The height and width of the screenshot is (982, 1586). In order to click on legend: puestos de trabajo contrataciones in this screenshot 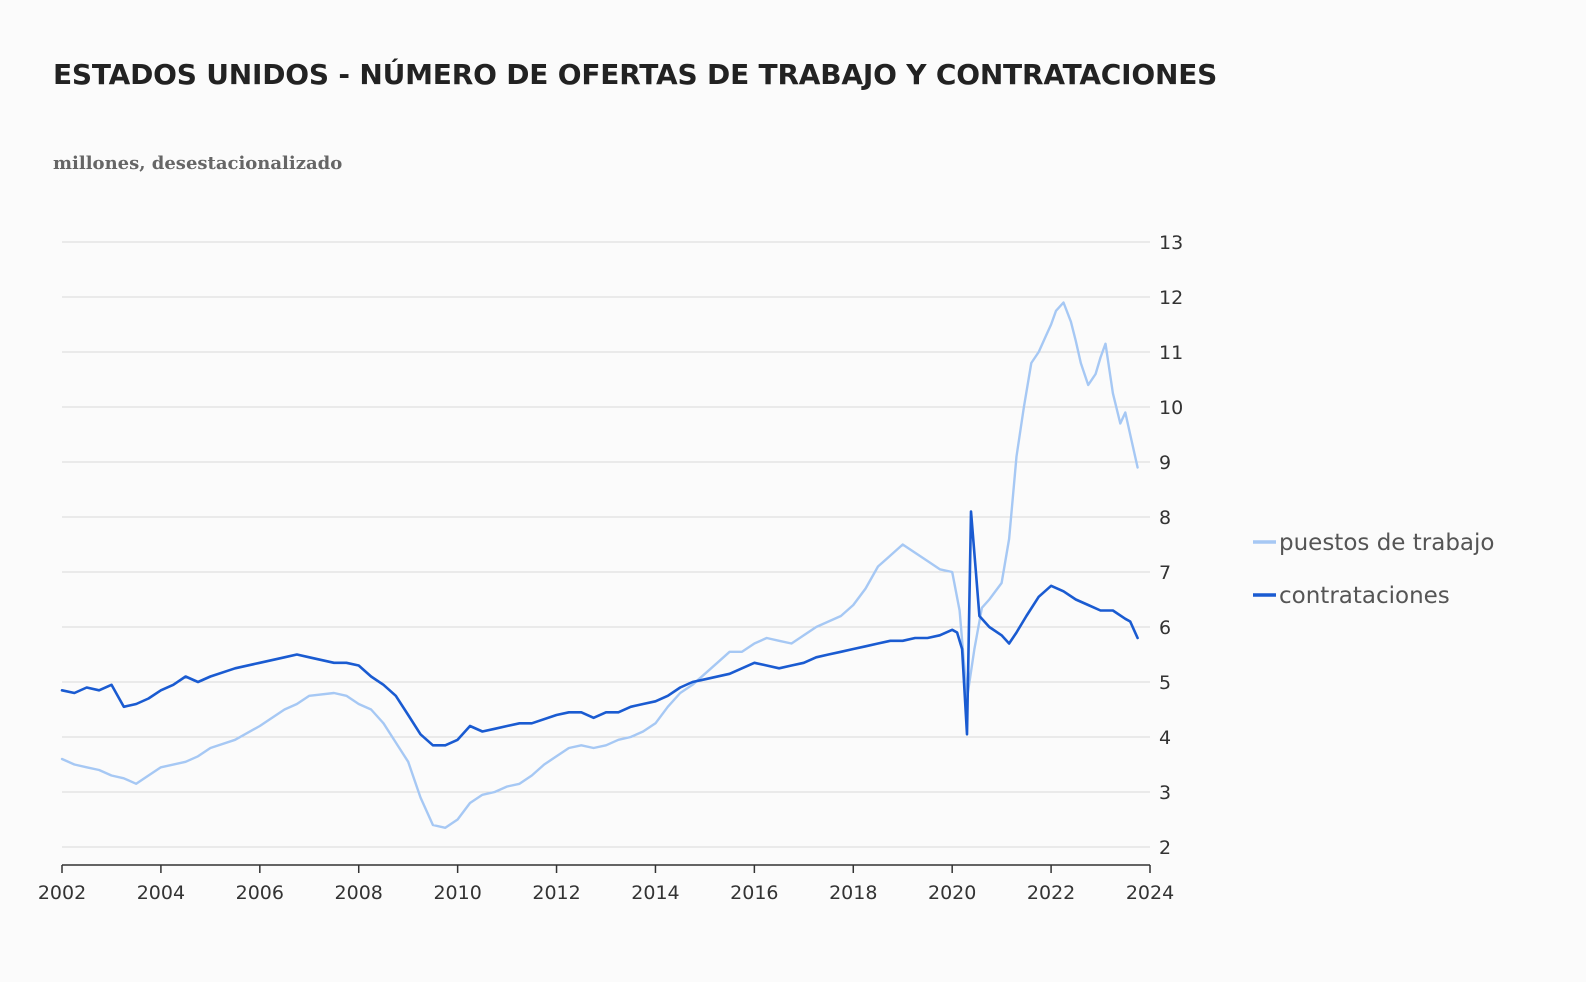, I will do `click(1373, 569)`.